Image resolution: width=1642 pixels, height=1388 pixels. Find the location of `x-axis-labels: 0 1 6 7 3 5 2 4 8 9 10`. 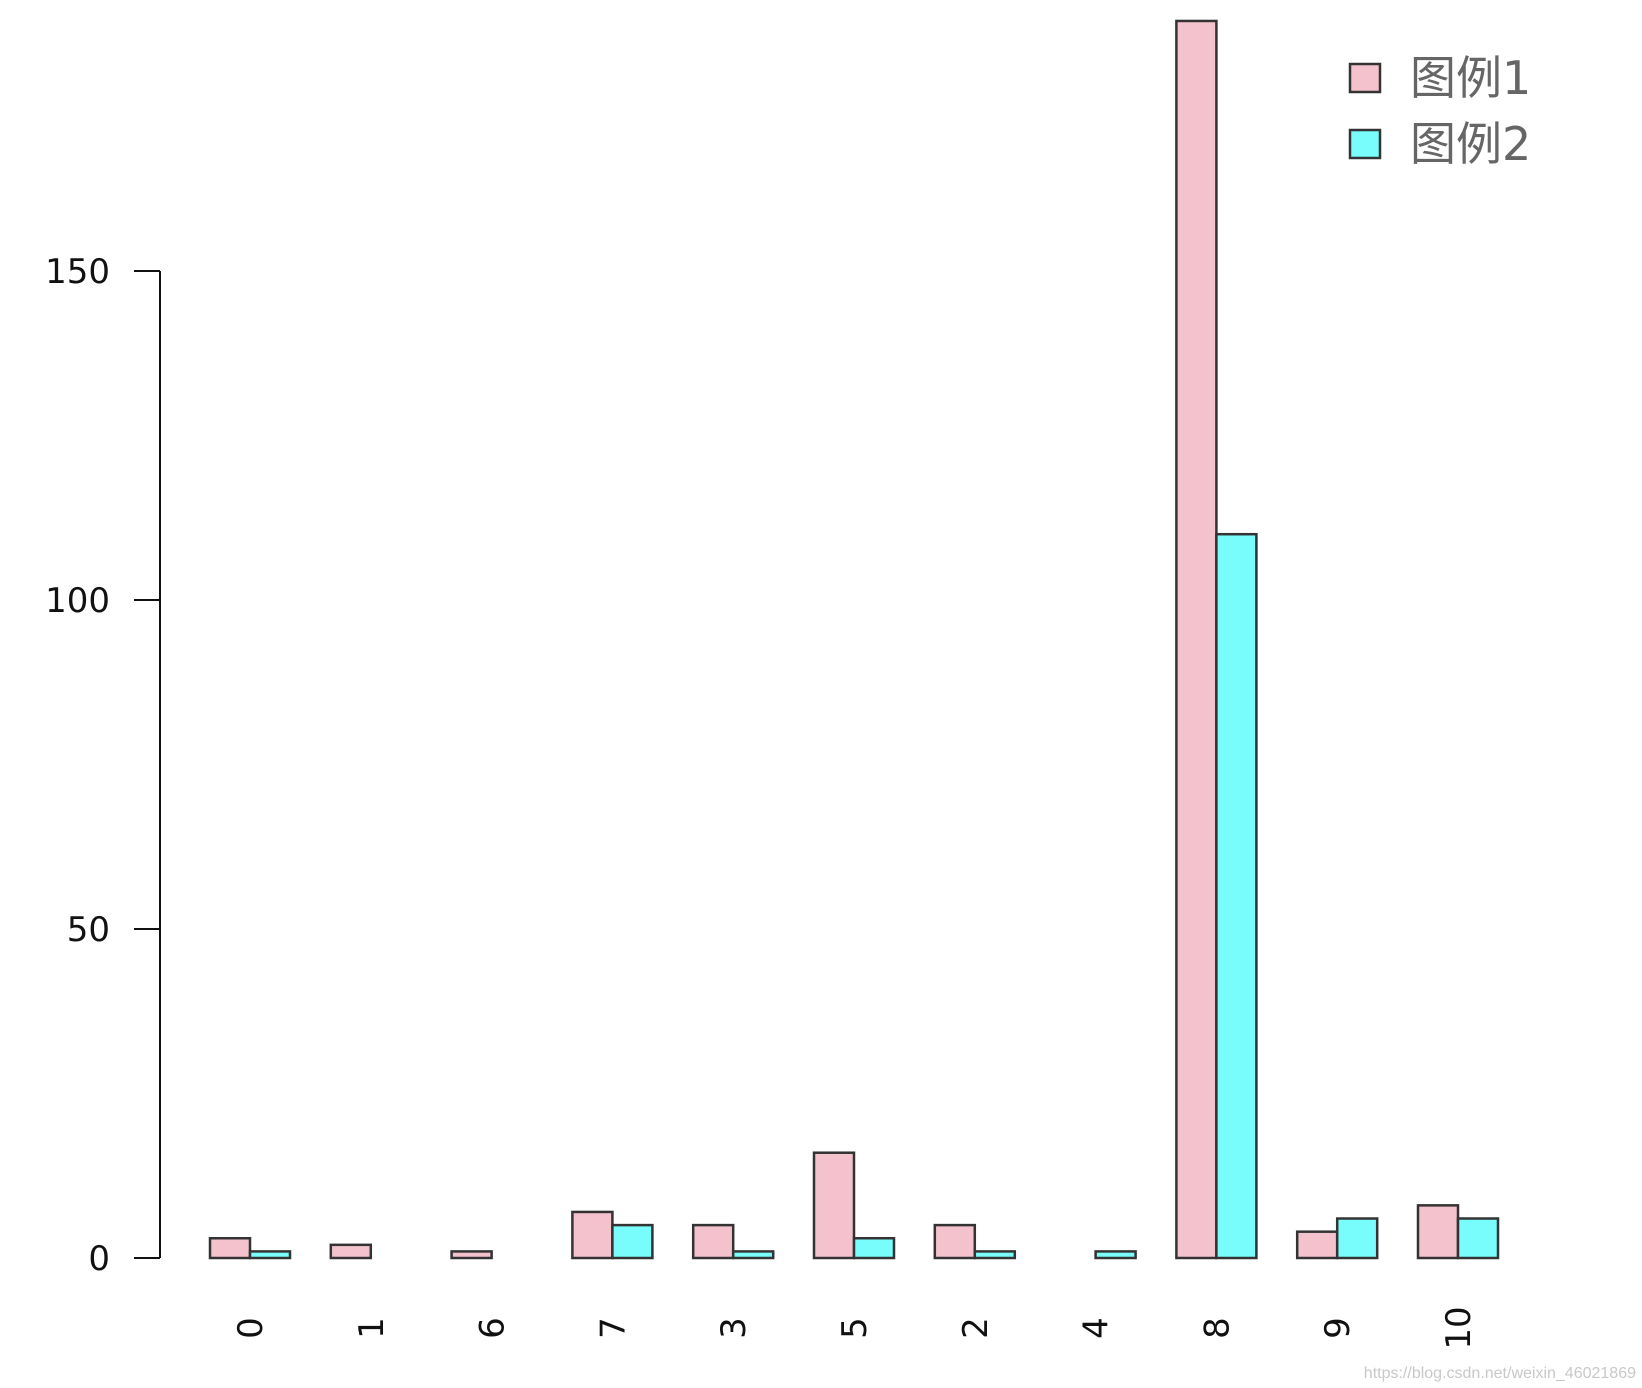

x-axis-labels: 0 1 6 7 3 5 2 4 8 9 10 is located at coordinates (855, 1327).